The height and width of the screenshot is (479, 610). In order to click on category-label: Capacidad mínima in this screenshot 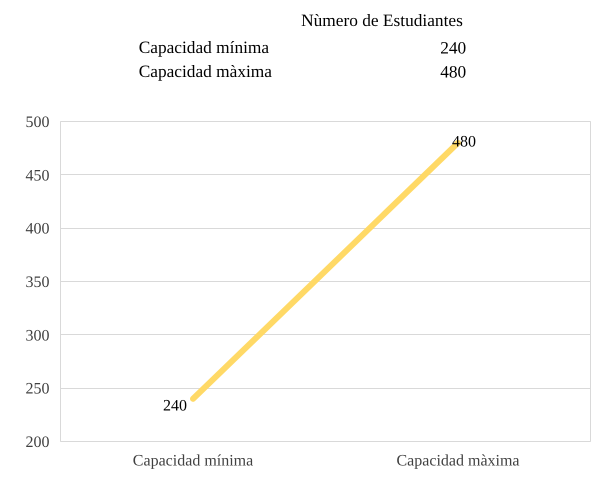, I will do `click(204, 47)`.